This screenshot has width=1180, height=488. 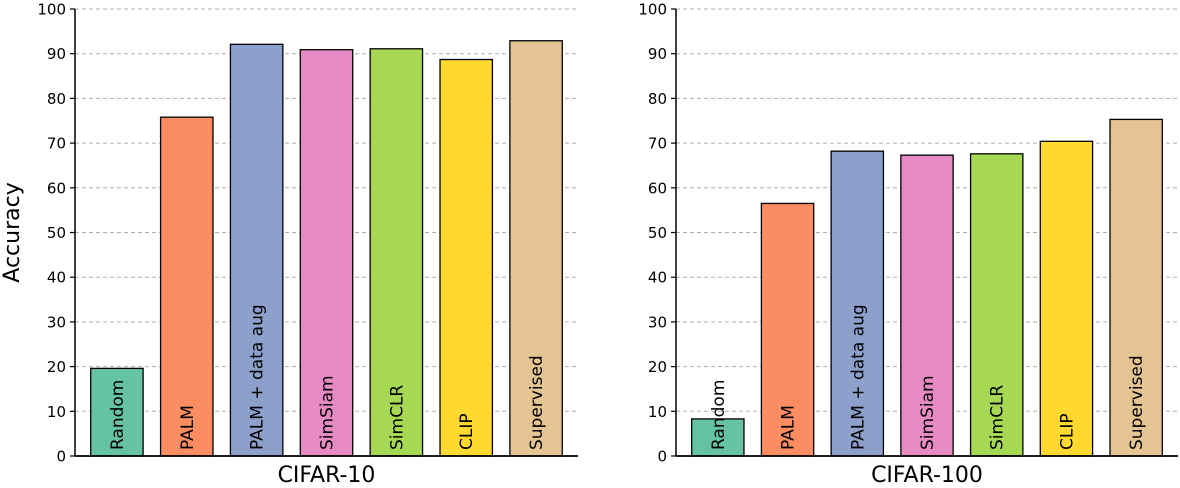 What do you see at coordinates (12, 232) in the screenshot?
I see `y-axis-label: Accuracy` at bounding box center [12, 232].